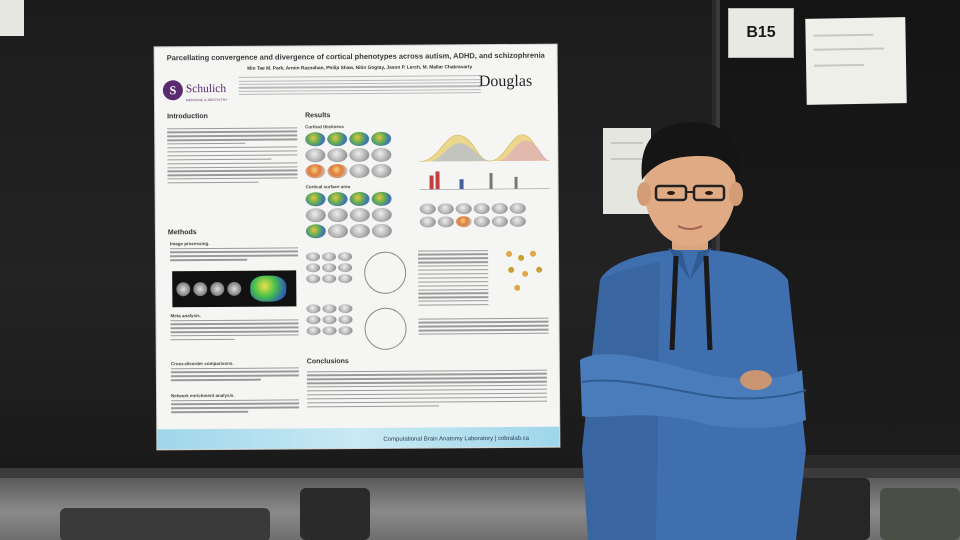  Describe the element at coordinates (234, 289) in the screenshot. I see `mri-figure` at that location.